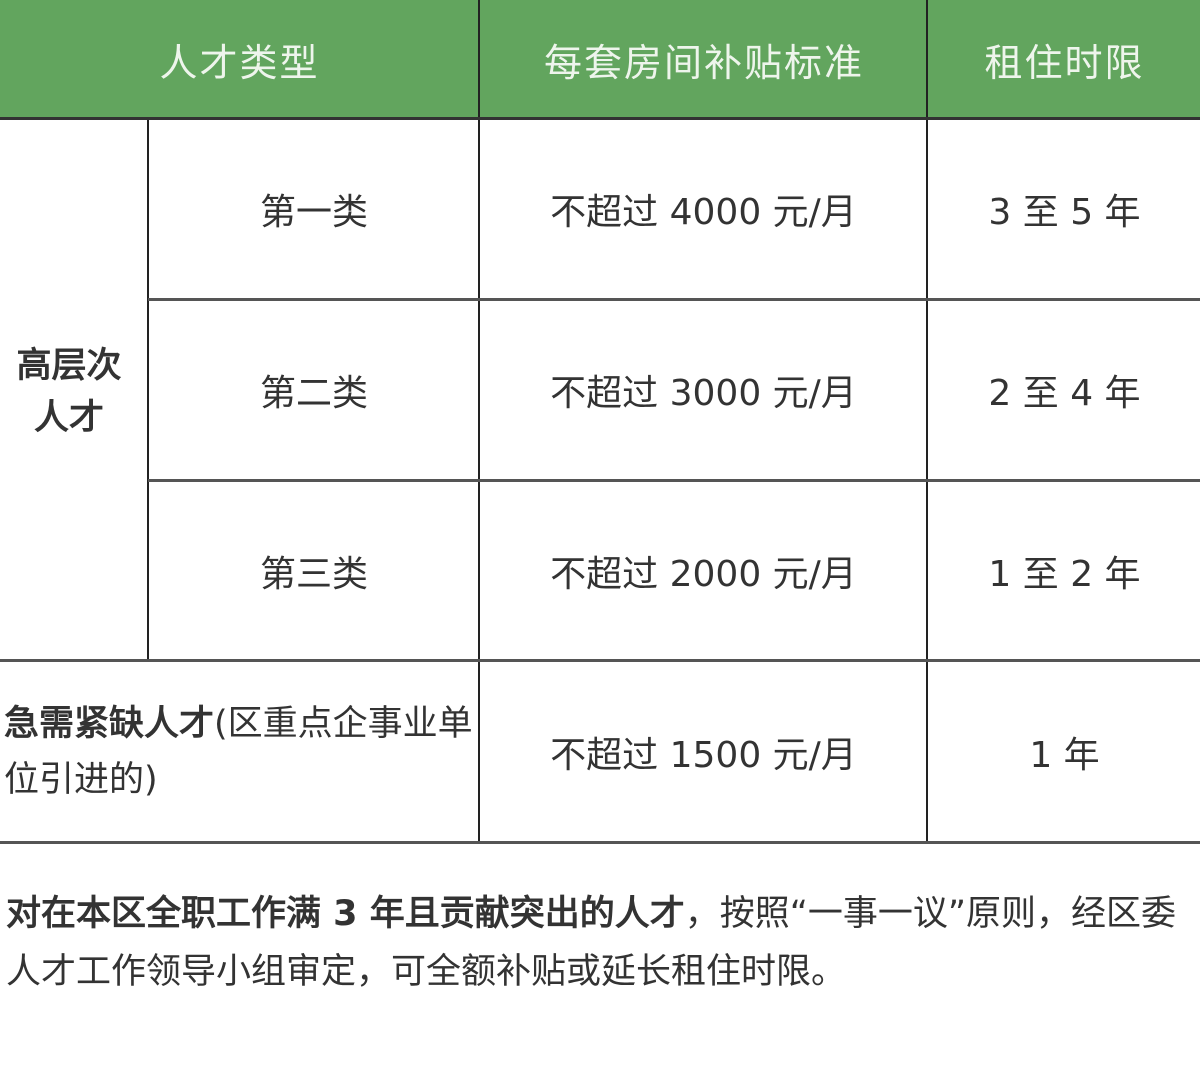 This screenshot has width=1200, height=1070. I want to click on footnote-bold: 对在本区全职工作满 3 年且贡献突出的人才, so click(345, 914).